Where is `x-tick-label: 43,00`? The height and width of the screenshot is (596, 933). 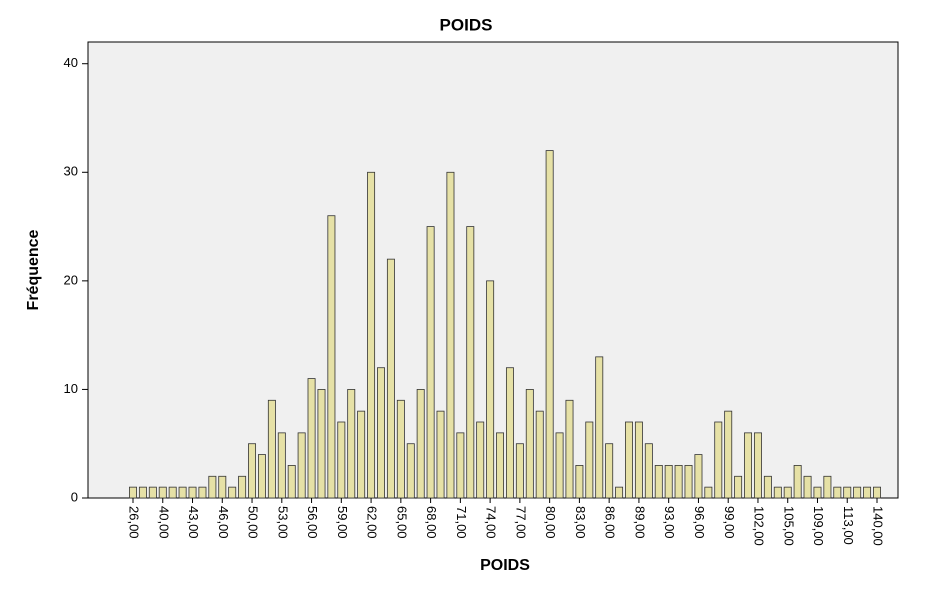
x-tick-label: 43,00 is located at coordinates (193, 522).